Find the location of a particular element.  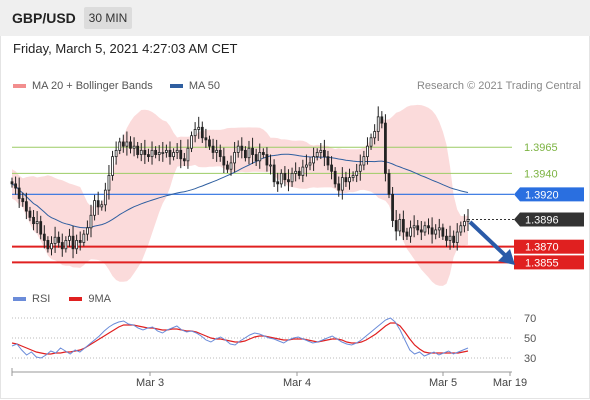

legend-main: MA 20 + Bollinger Bands MA 50 is located at coordinates (116, 86).